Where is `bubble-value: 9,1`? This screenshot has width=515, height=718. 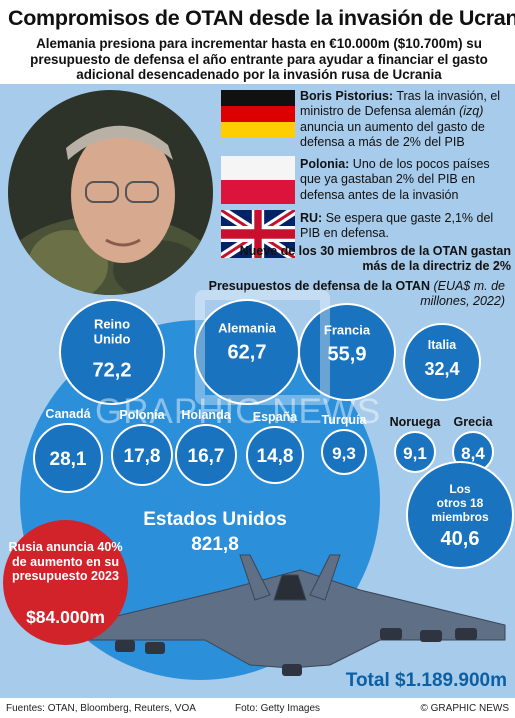
bubble-value: 9,1 is located at coordinates (415, 453).